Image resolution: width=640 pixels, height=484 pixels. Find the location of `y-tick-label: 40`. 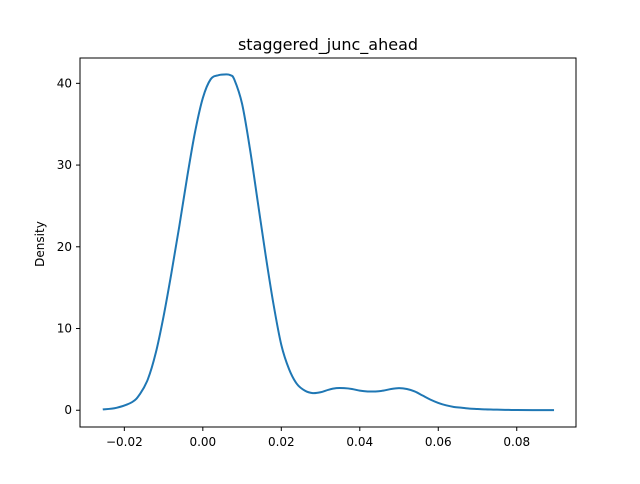

y-tick-label: 40 is located at coordinates (64, 83).